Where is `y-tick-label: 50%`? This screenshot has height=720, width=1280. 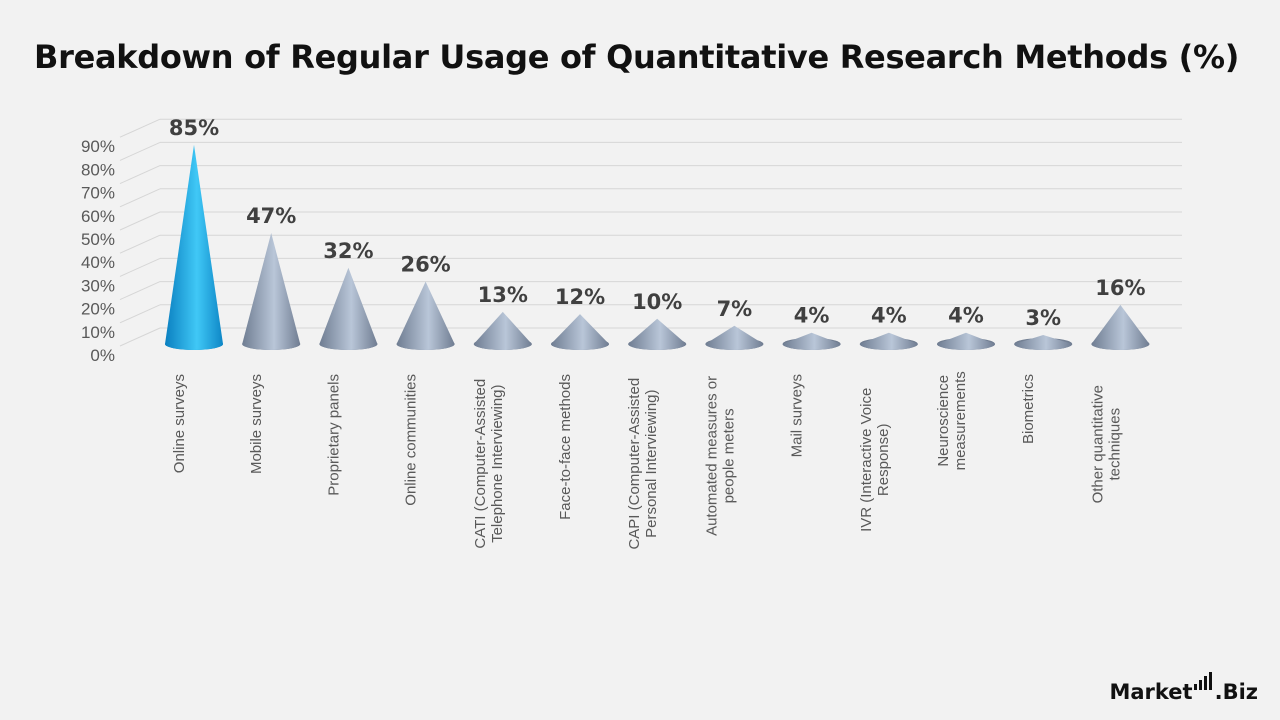
y-tick-label: 50% is located at coordinates (98, 239).